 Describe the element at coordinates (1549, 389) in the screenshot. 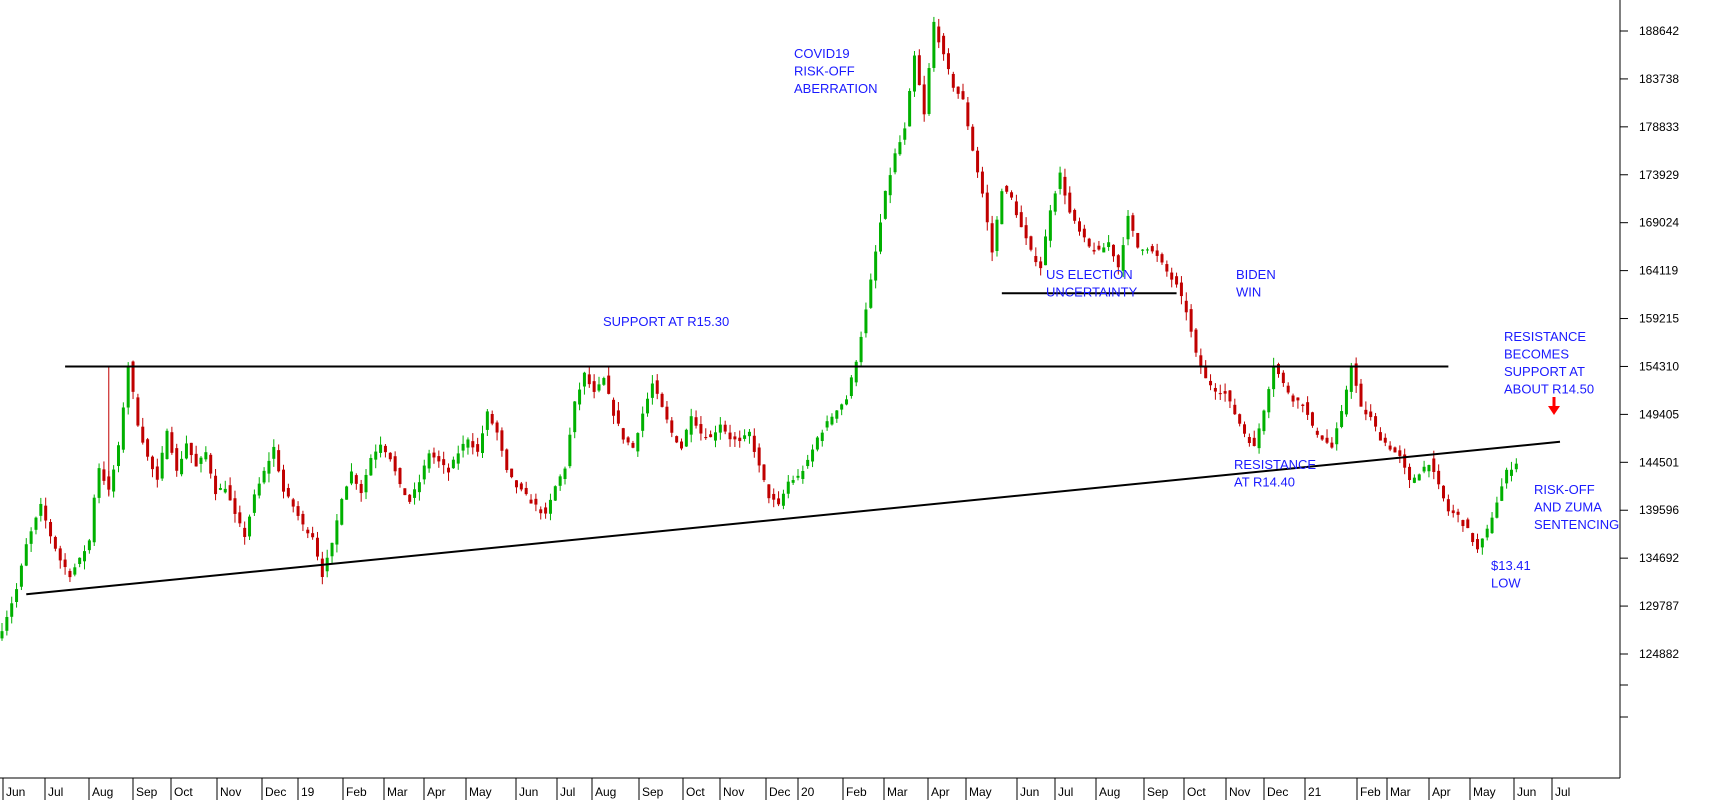

I see `annotation-text: ABOUT R14.50` at that location.